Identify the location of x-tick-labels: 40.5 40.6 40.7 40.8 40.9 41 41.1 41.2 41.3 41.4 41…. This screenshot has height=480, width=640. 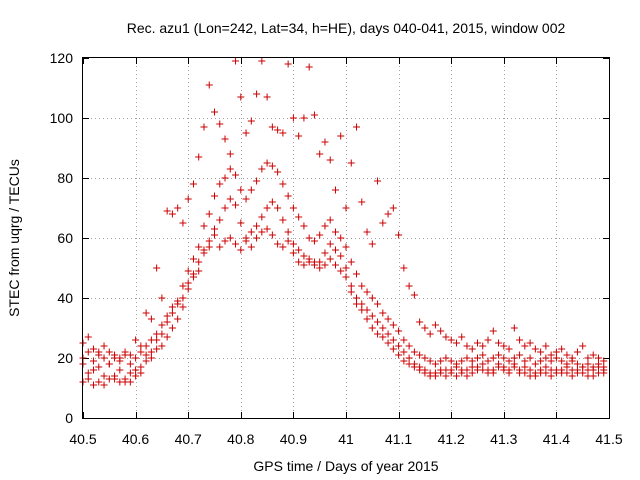
(345, 439).